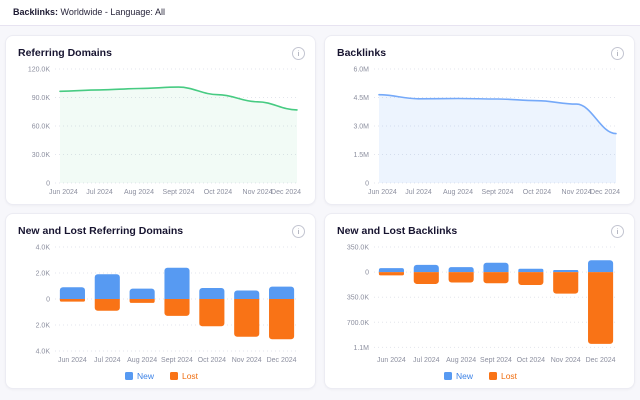  I want to click on filter-breadcrumb-bar: Backlinks: Worldwide - Language: All, so click(320, 13).